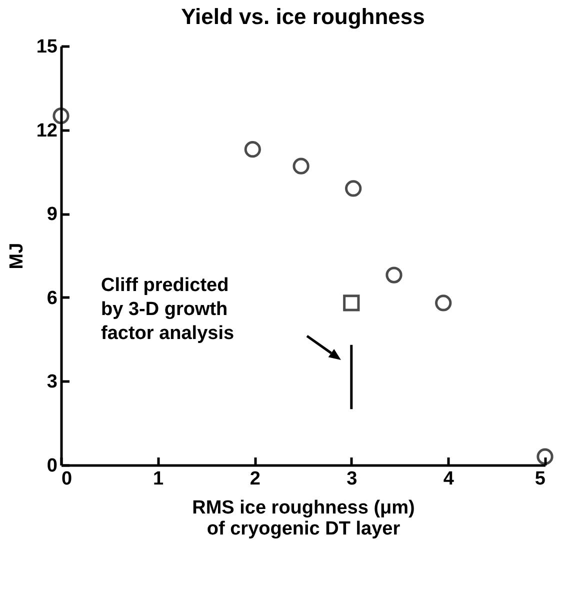  Describe the element at coordinates (52, 466) in the screenshot. I see `y-tick-label: 0` at that location.